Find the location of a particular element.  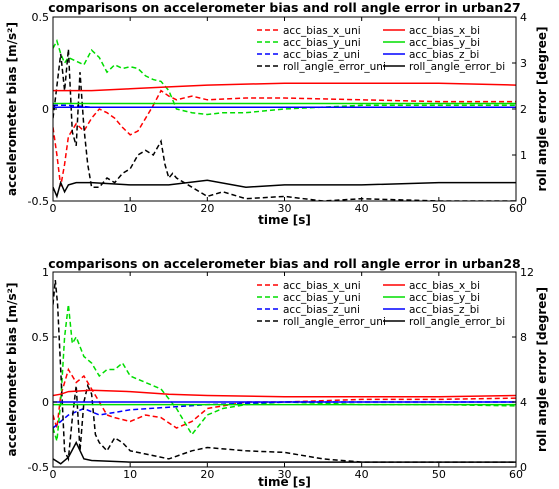

y-tick-label: 1 is located at coordinates (45, 272).